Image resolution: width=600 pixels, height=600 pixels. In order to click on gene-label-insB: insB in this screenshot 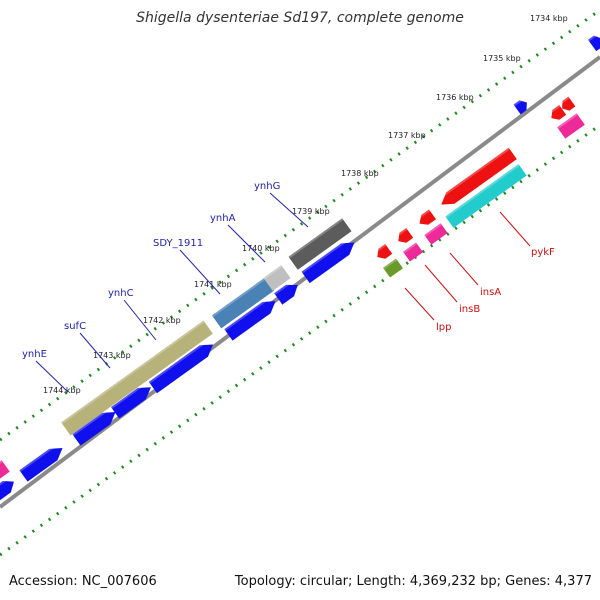, I will do `click(469, 309)`.